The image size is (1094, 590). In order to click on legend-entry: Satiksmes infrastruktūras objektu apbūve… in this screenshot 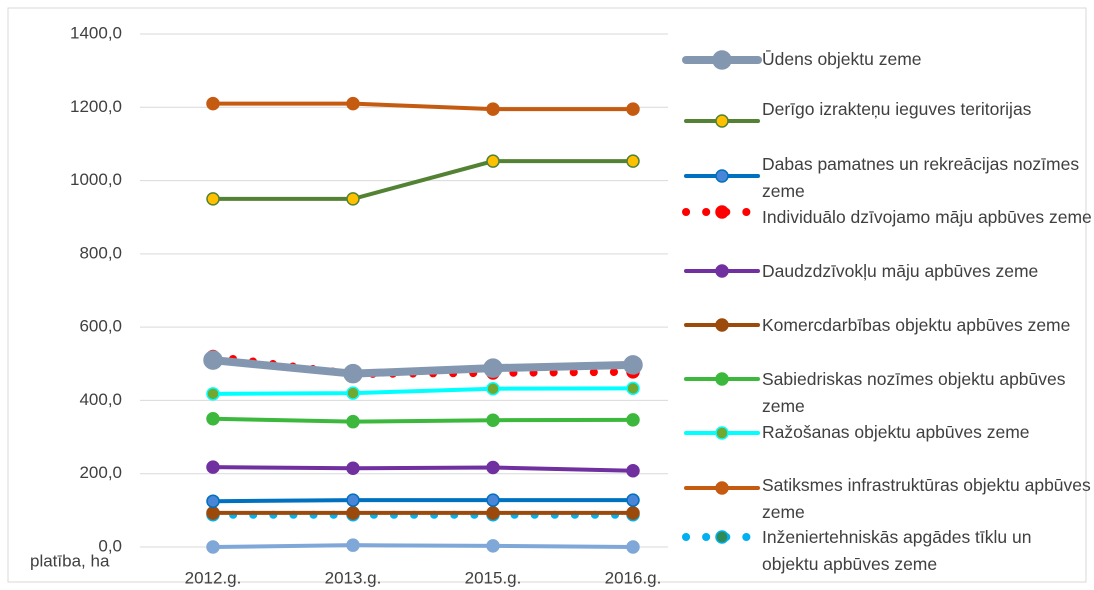, I will do `click(926, 498)`.